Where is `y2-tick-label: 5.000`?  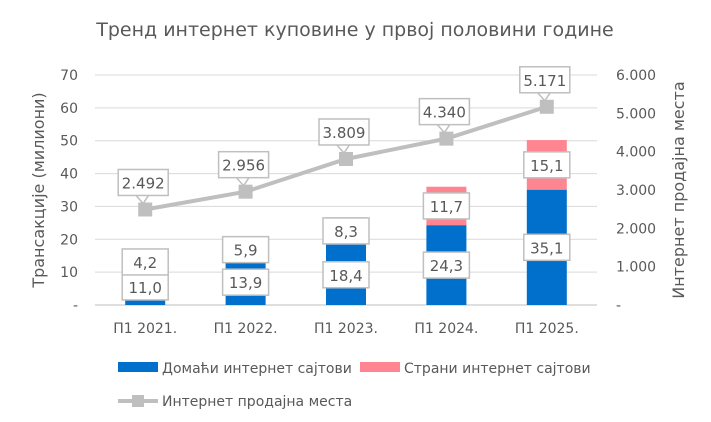 y2-tick-label: 5.000 is located at coordinates (636, 114).